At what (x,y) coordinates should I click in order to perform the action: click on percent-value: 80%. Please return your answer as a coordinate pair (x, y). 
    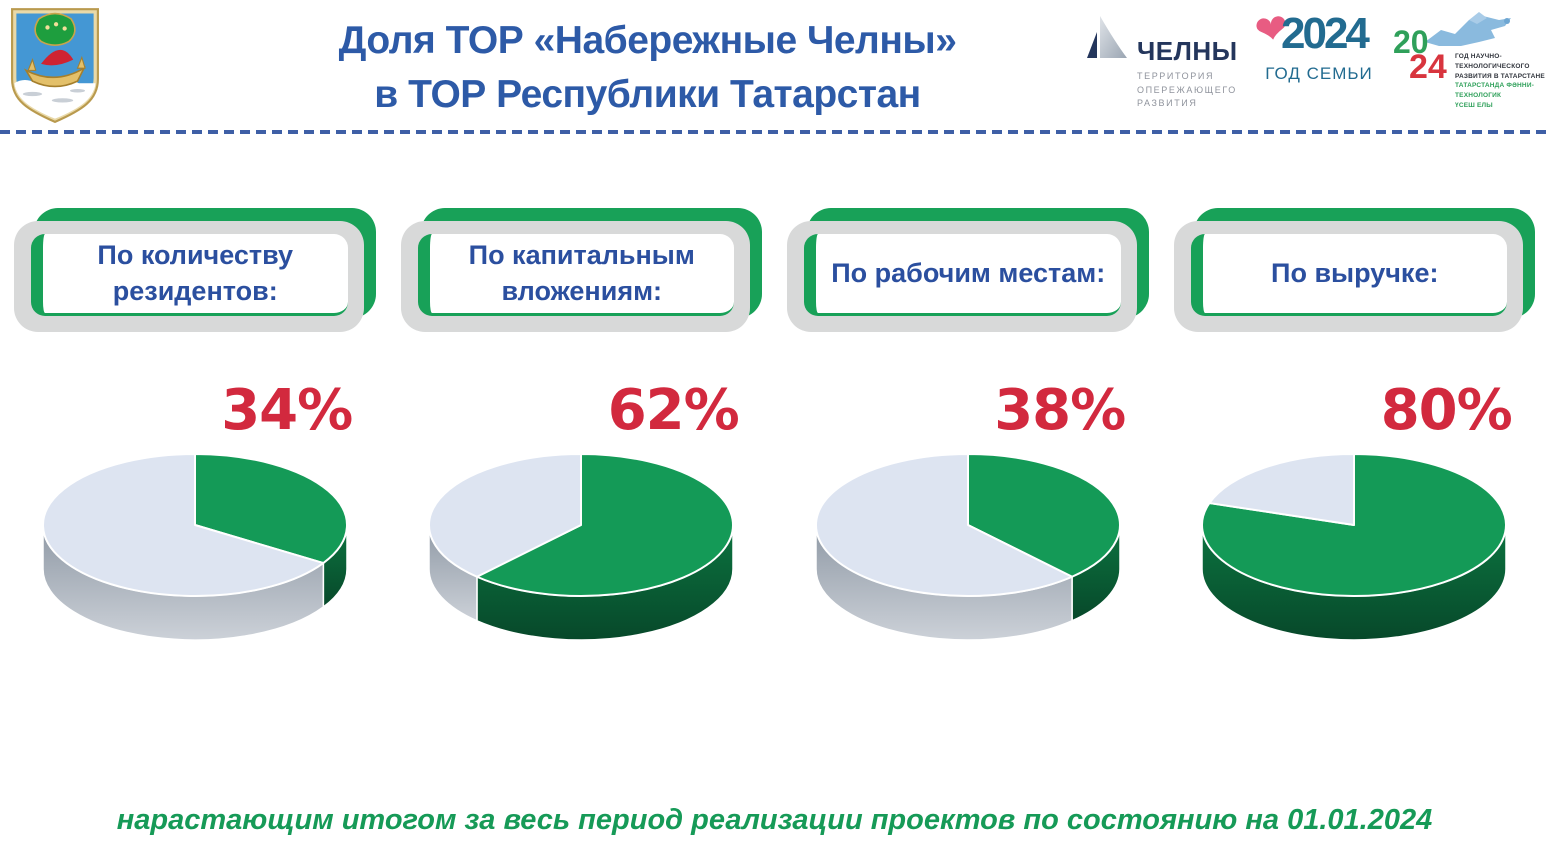
    Looking at the image, I should click on (1446, 410).